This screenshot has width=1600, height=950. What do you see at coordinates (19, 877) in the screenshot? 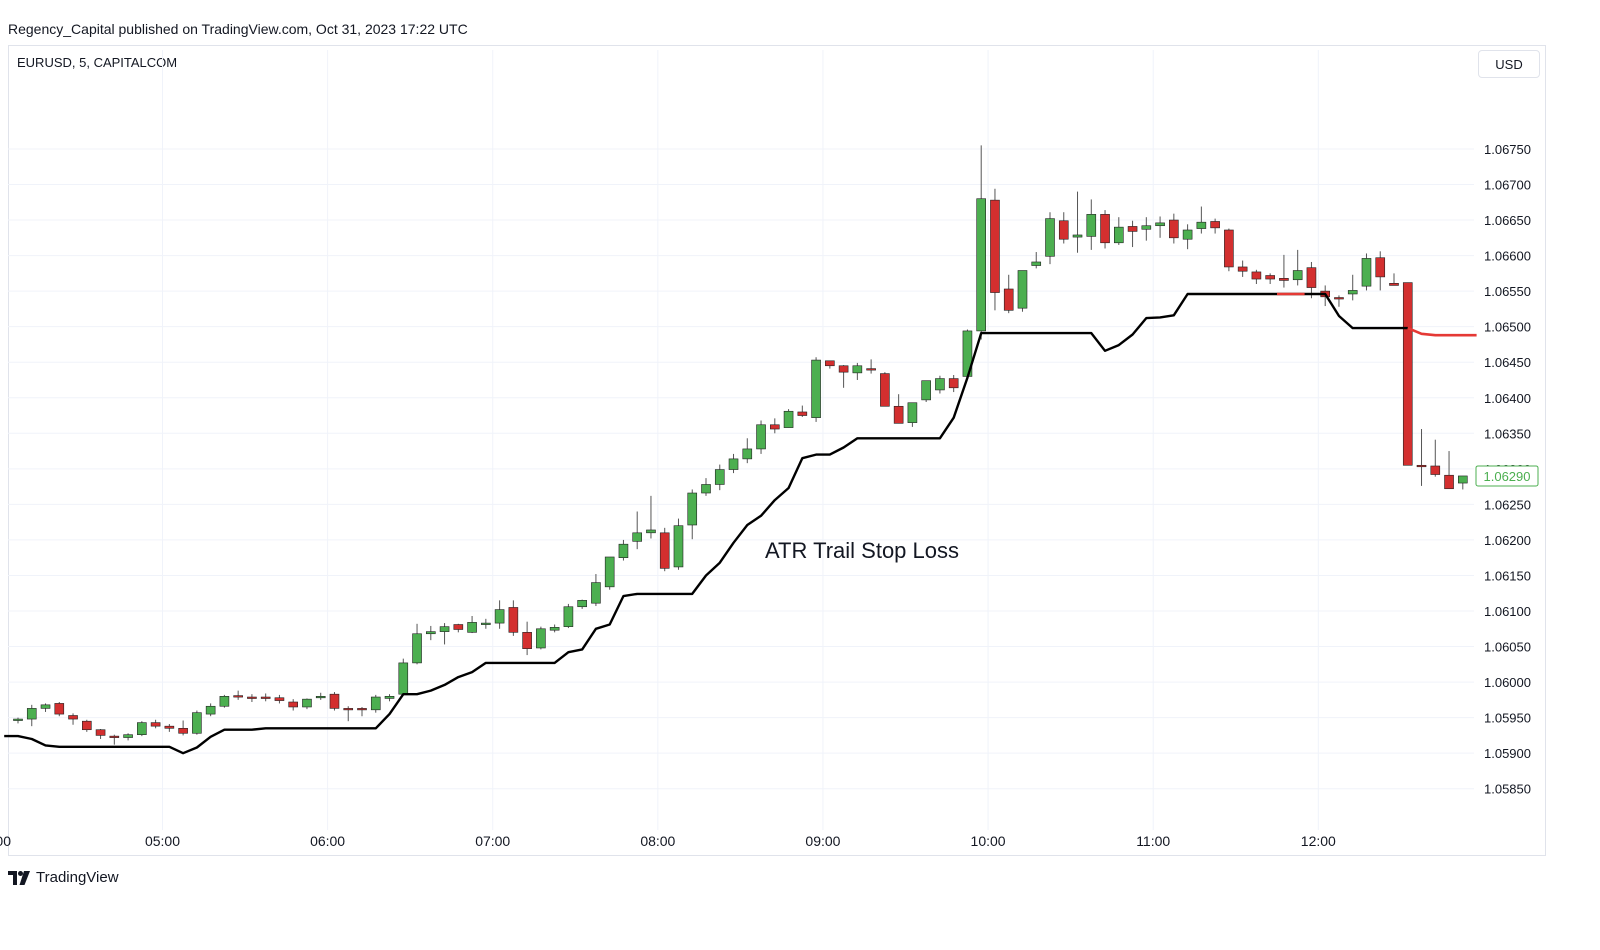
I see `tradingview-logo-icon` at bounding box center [19, 877].